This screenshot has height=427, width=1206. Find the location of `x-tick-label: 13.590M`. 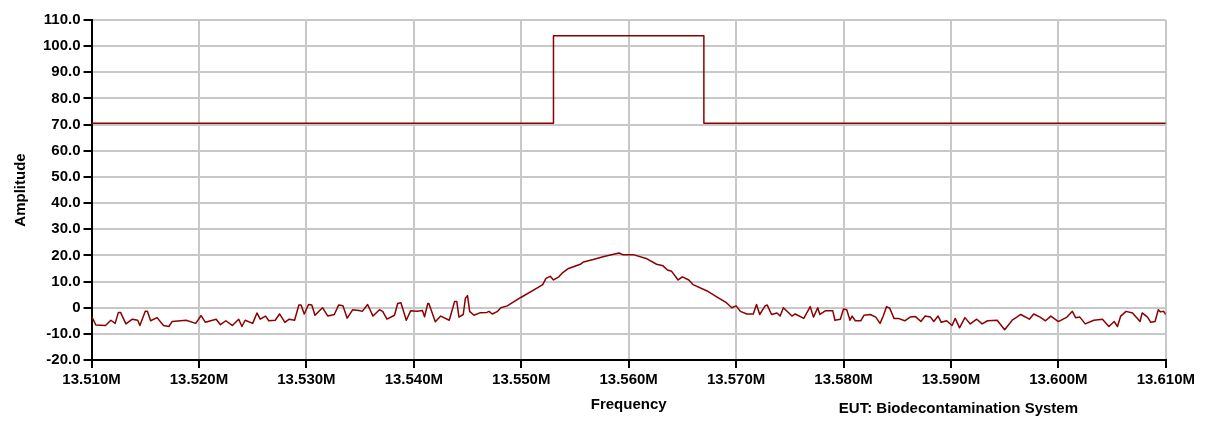

x-tick-label: 13.590M is located at coordinates (951, 379).